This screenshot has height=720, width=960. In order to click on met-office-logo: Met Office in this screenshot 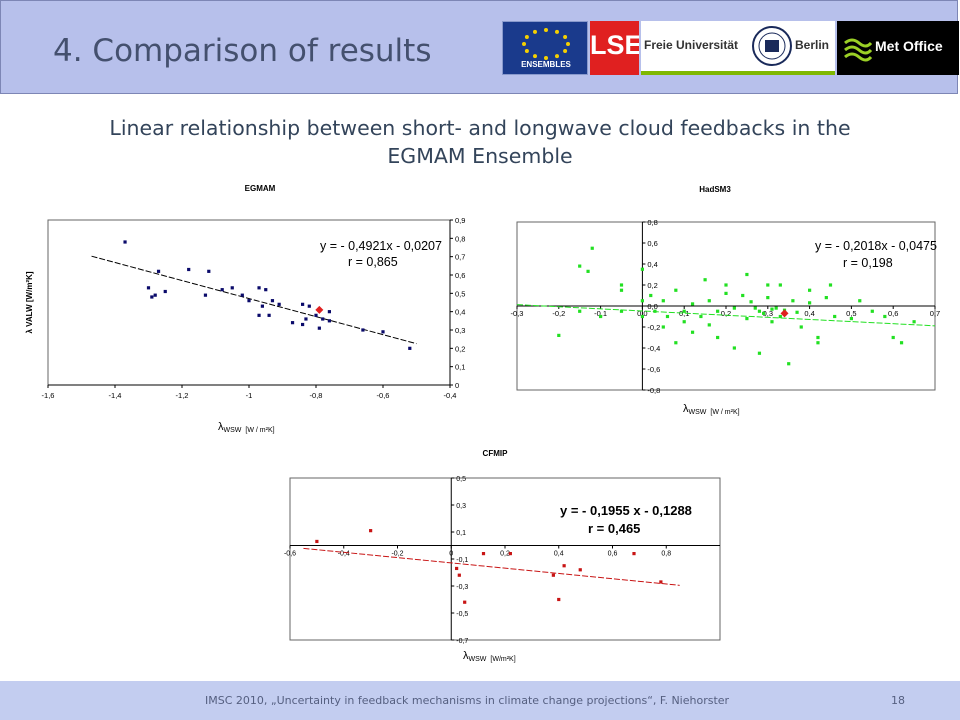, I will do `click(898, 48)`.